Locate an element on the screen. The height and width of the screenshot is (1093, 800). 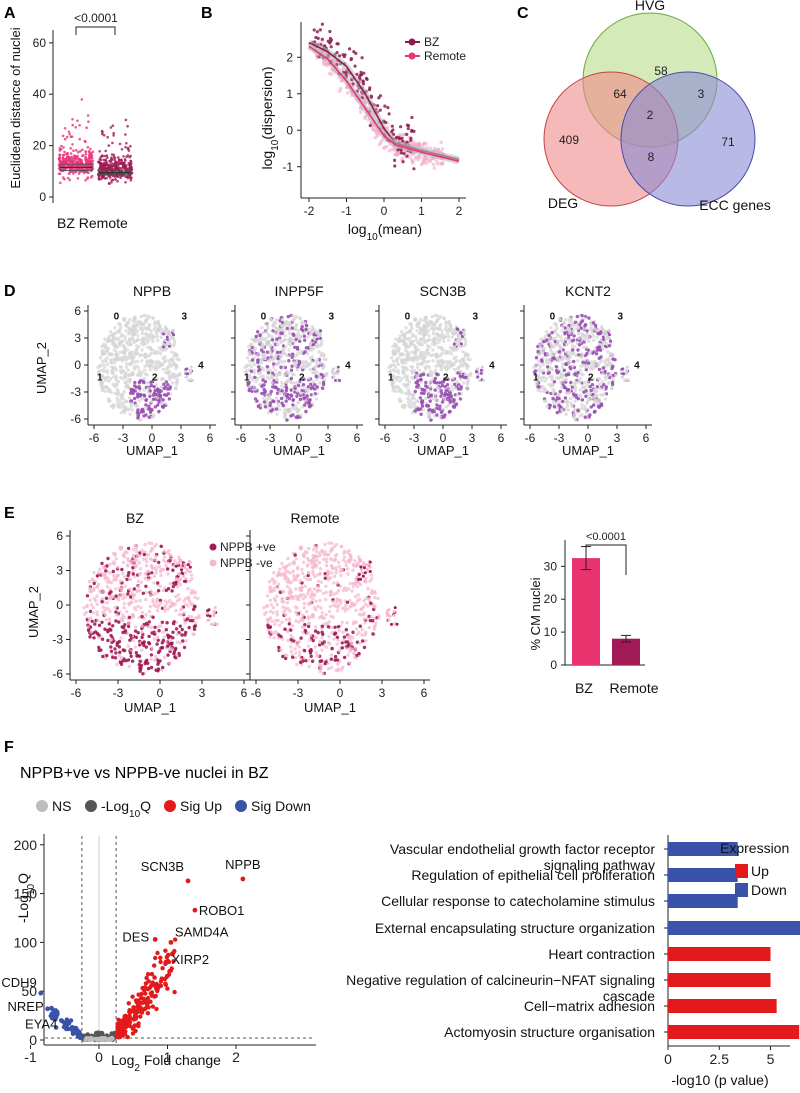
umap-nppb-xtick-label: -6 is located at coordinates (94, 438).